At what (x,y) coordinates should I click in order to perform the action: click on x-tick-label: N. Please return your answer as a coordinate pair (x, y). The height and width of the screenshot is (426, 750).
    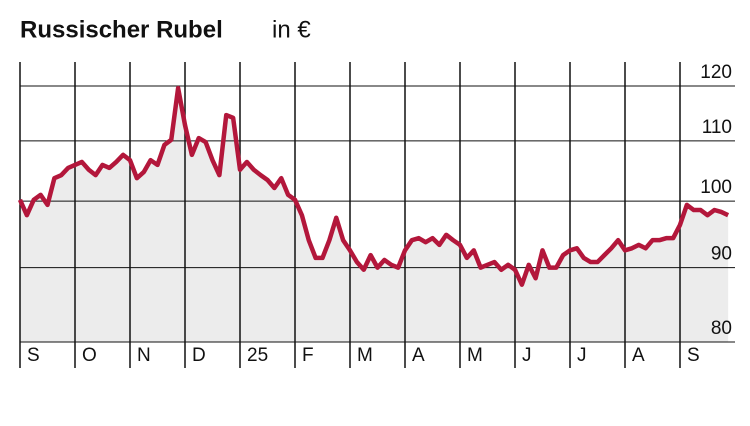
    Looking at the image, I should click on (144, 355).